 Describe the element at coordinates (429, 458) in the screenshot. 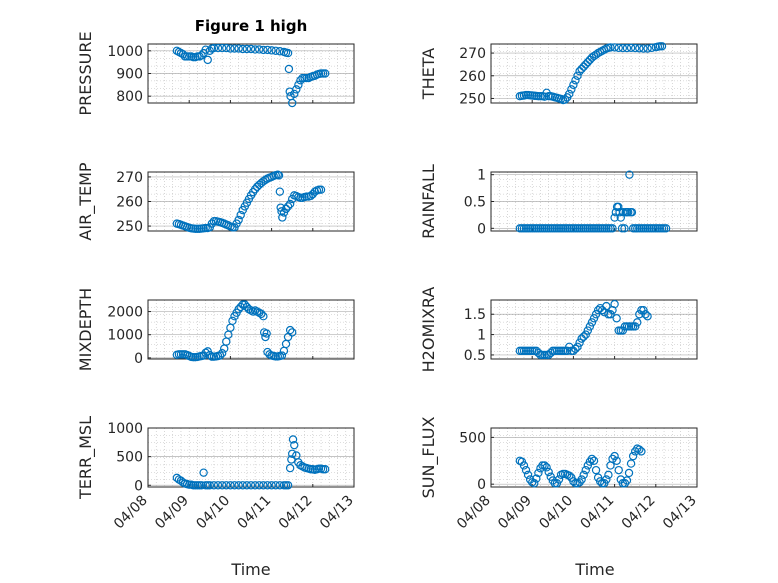

I see `y-axis-label: SUN_FLUX` at that location.